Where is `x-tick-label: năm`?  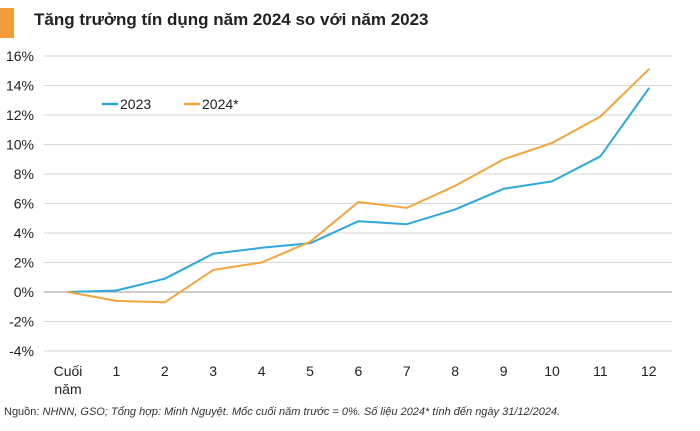
x-tick-label: năm is located at coordinates (67, 389).